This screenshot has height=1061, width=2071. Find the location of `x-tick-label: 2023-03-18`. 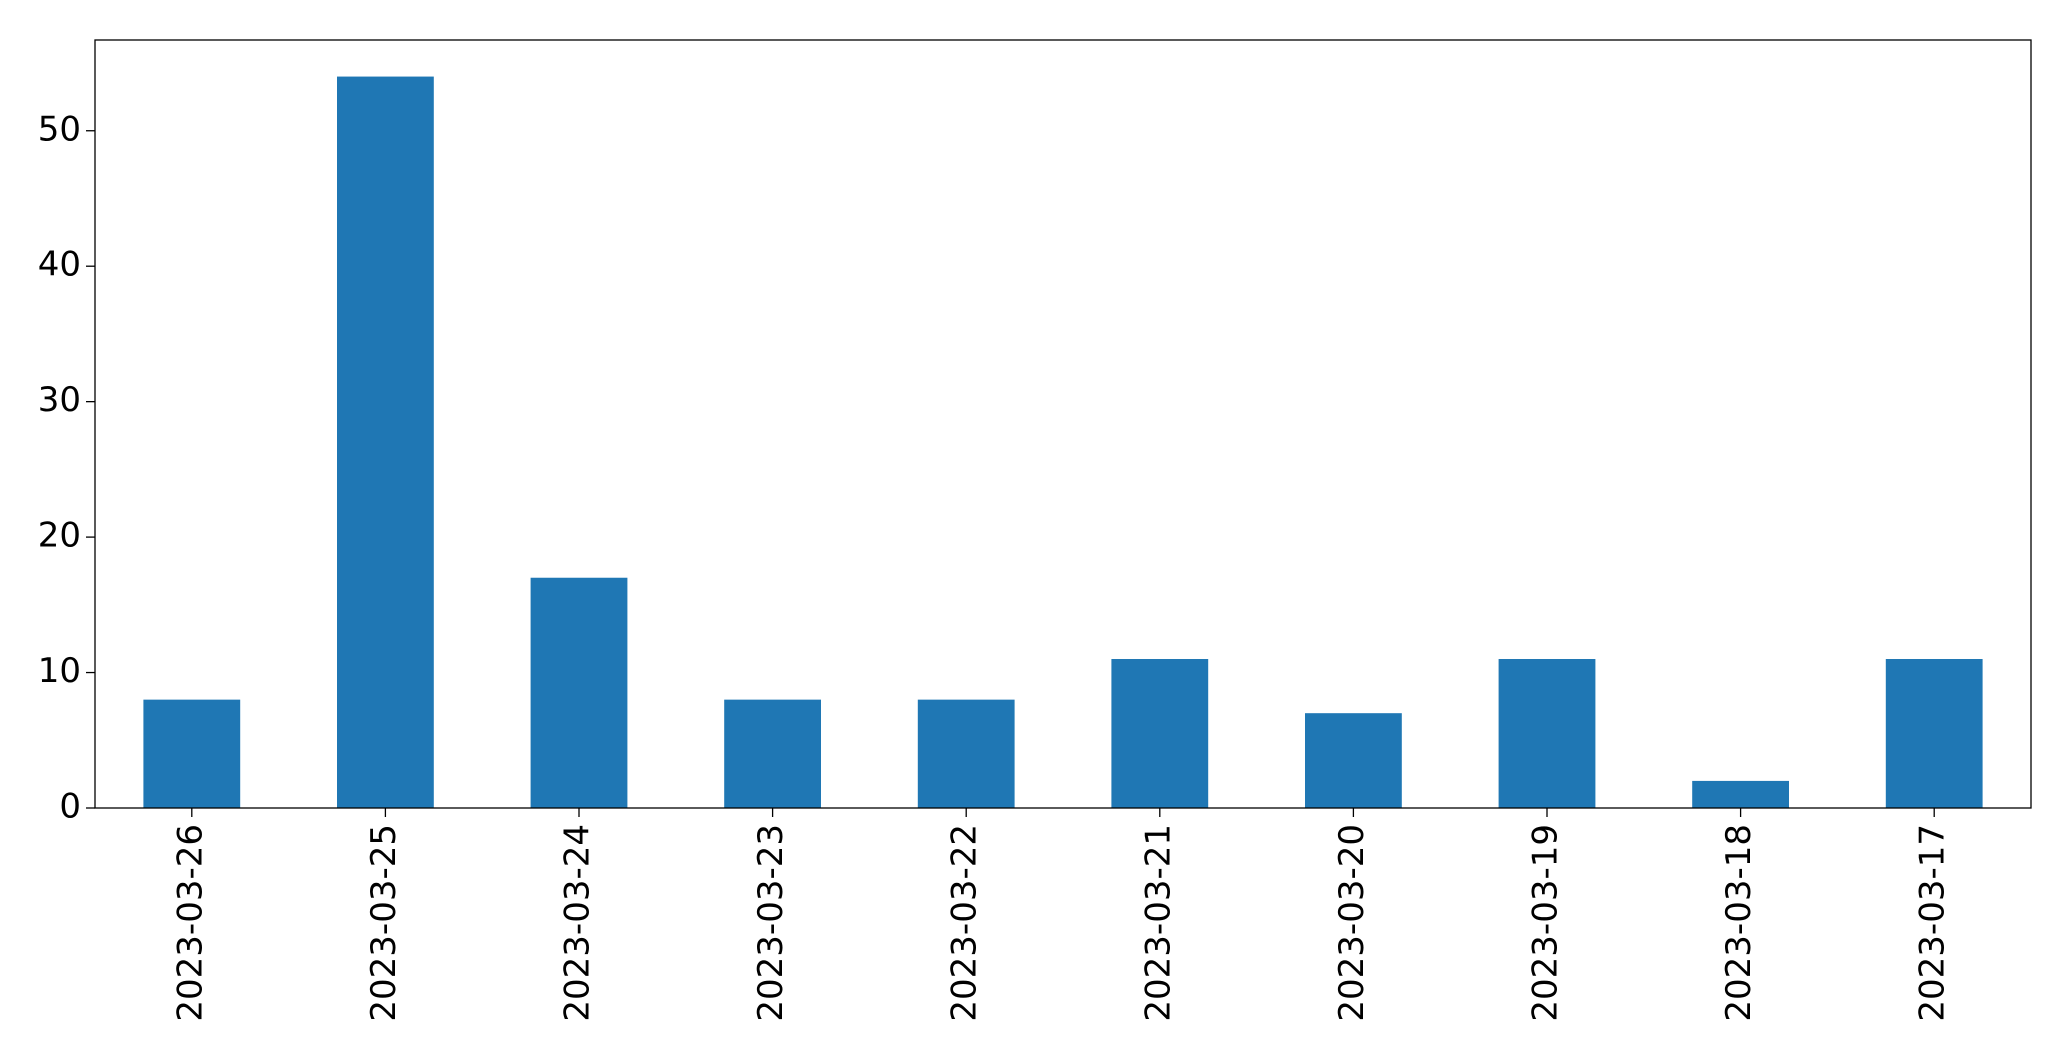

x-tick-label: 2023-03-18 is located at coordinates (1739, 923).